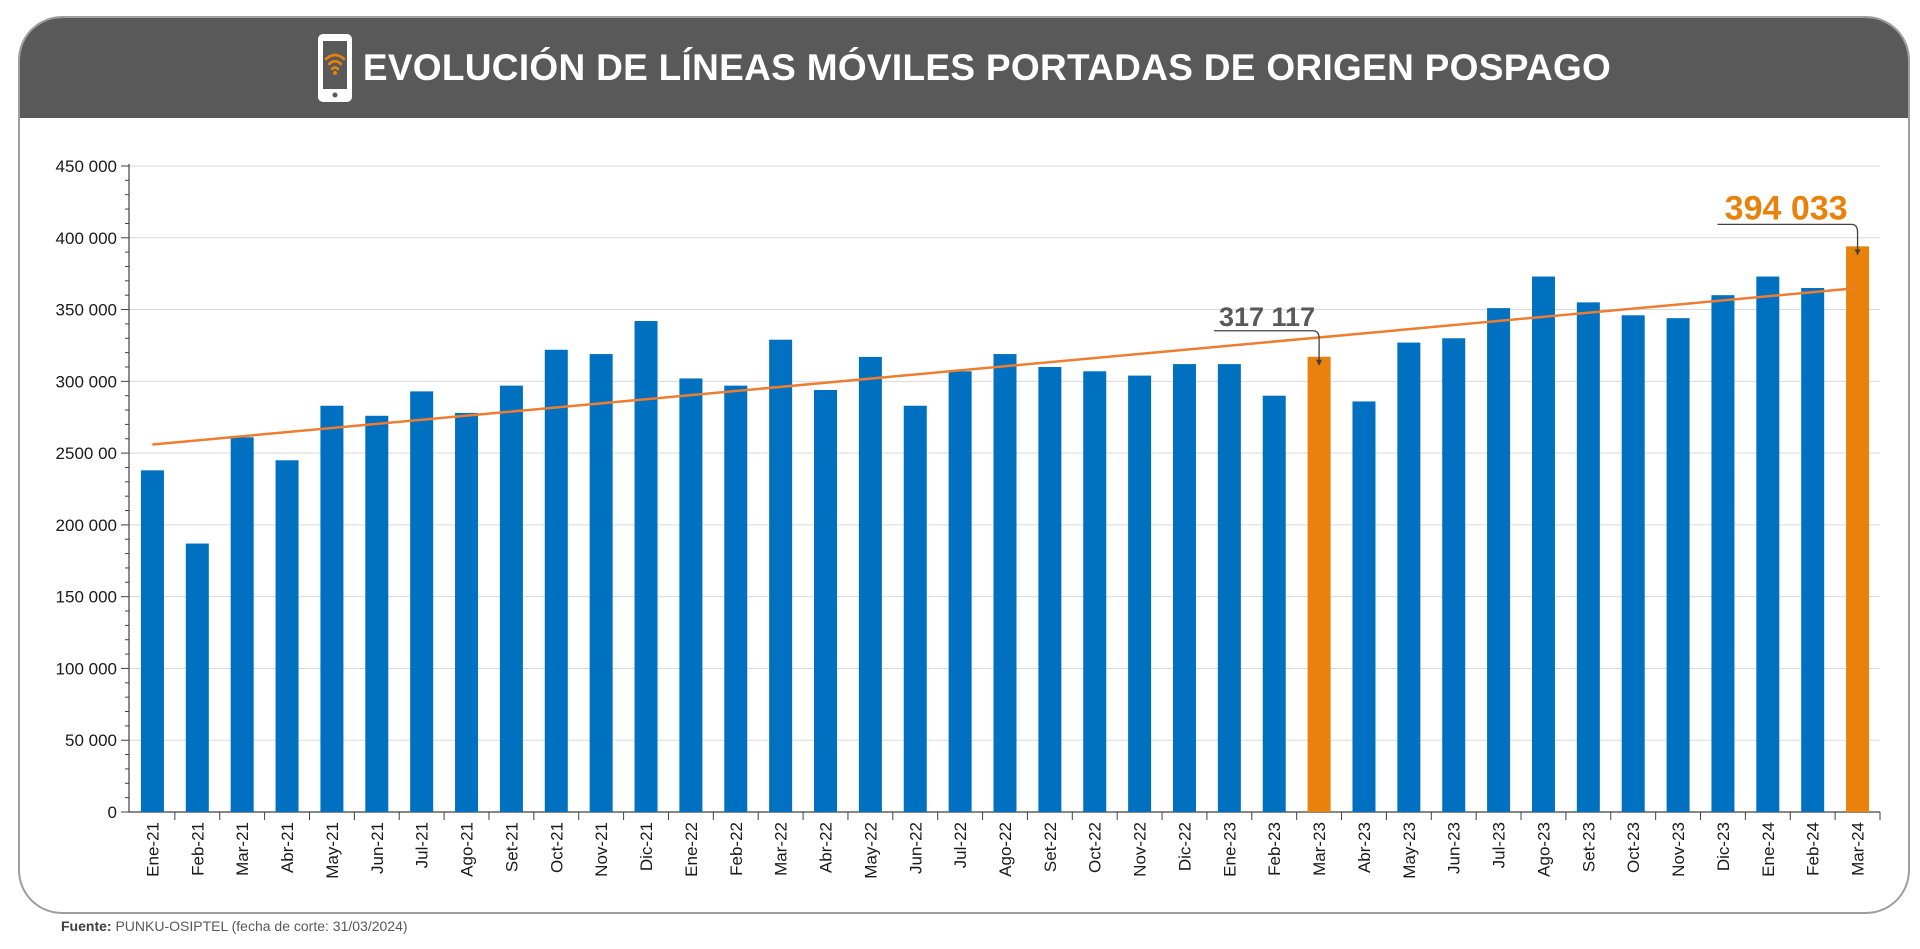  I want to click on x-tick-label: Mar-23, so click(1319, 849).